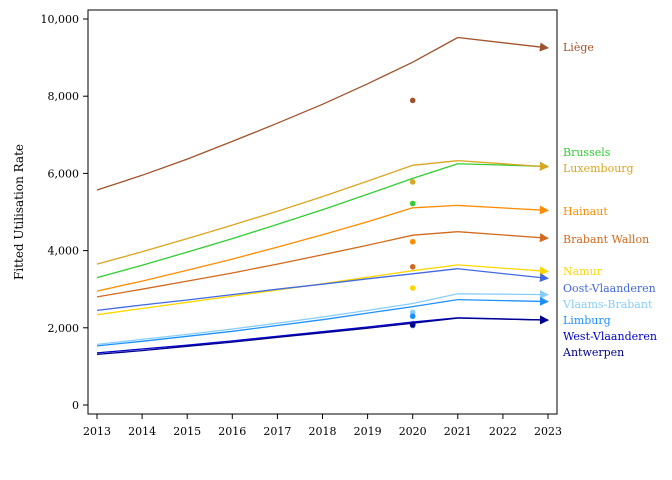 This screenshot has height=480, width=672. Describe the element at coordinates (60, 19) in the screenshot. I see `y-tick-label: 10,000` at that location.